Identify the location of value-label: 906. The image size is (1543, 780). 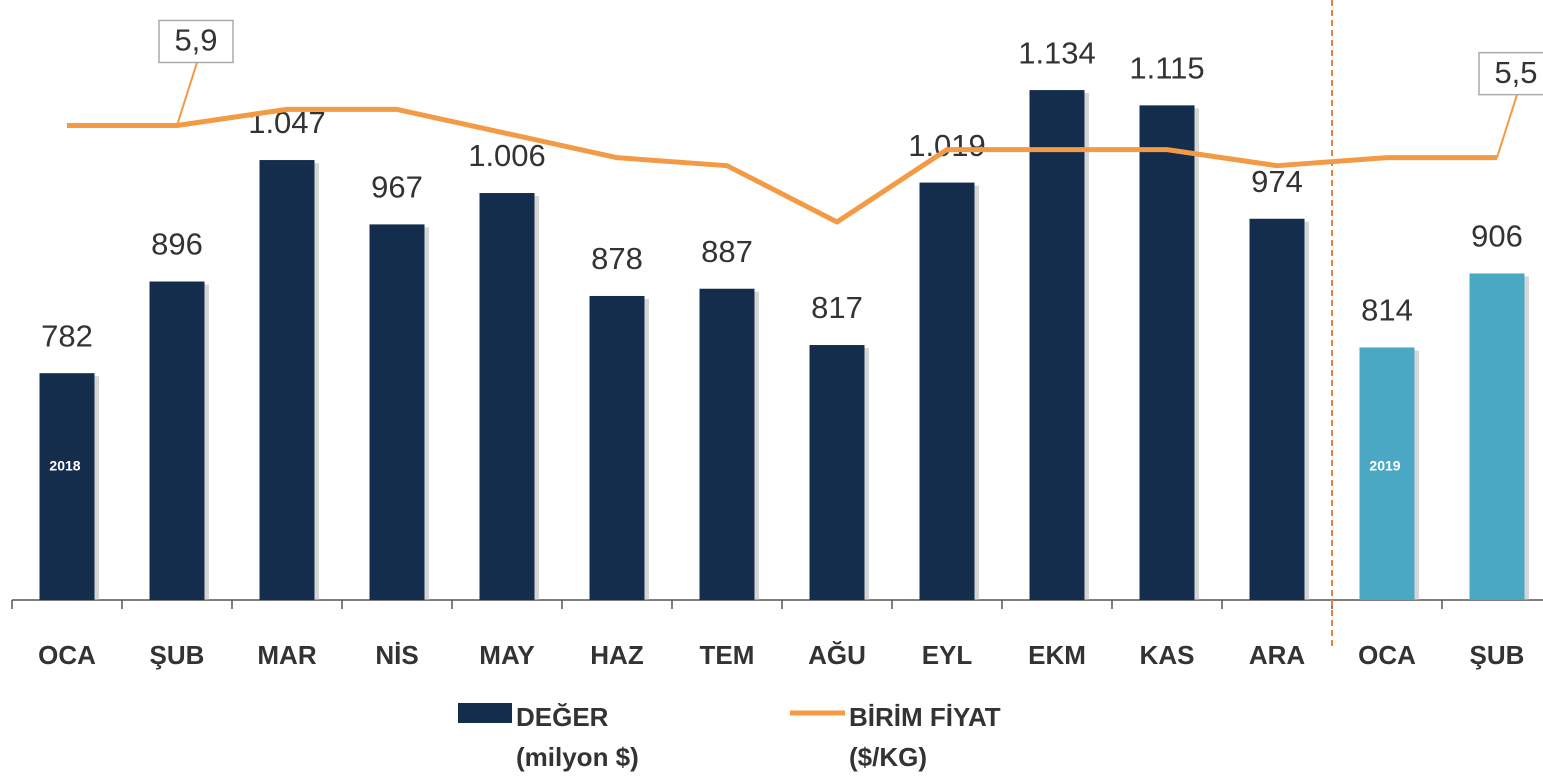
(1497, 236).